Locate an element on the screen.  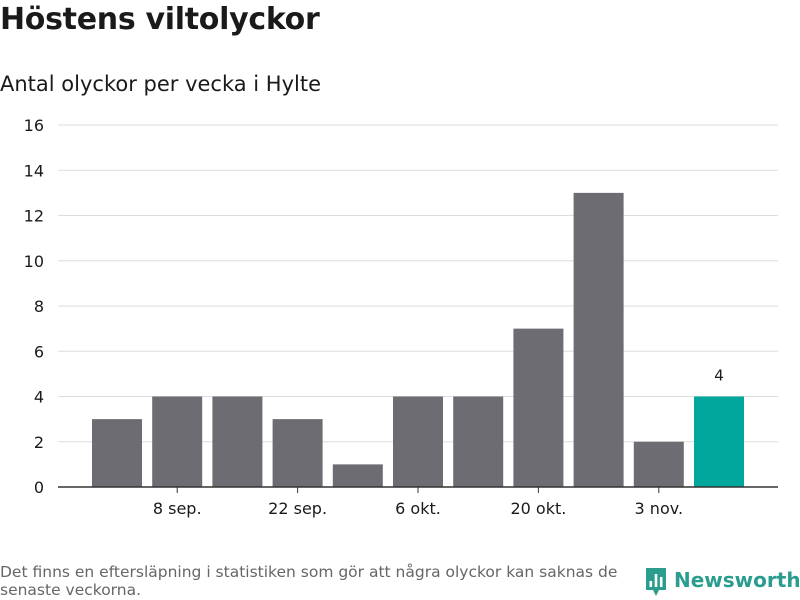
y-tick-label: 6 is located at coordinates (39, 351).